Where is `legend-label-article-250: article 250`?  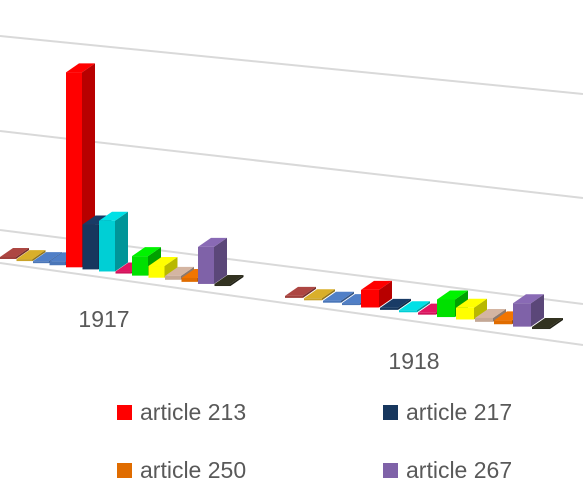 legend-label-article-250: article 250 is located at coordinates (193, 470).